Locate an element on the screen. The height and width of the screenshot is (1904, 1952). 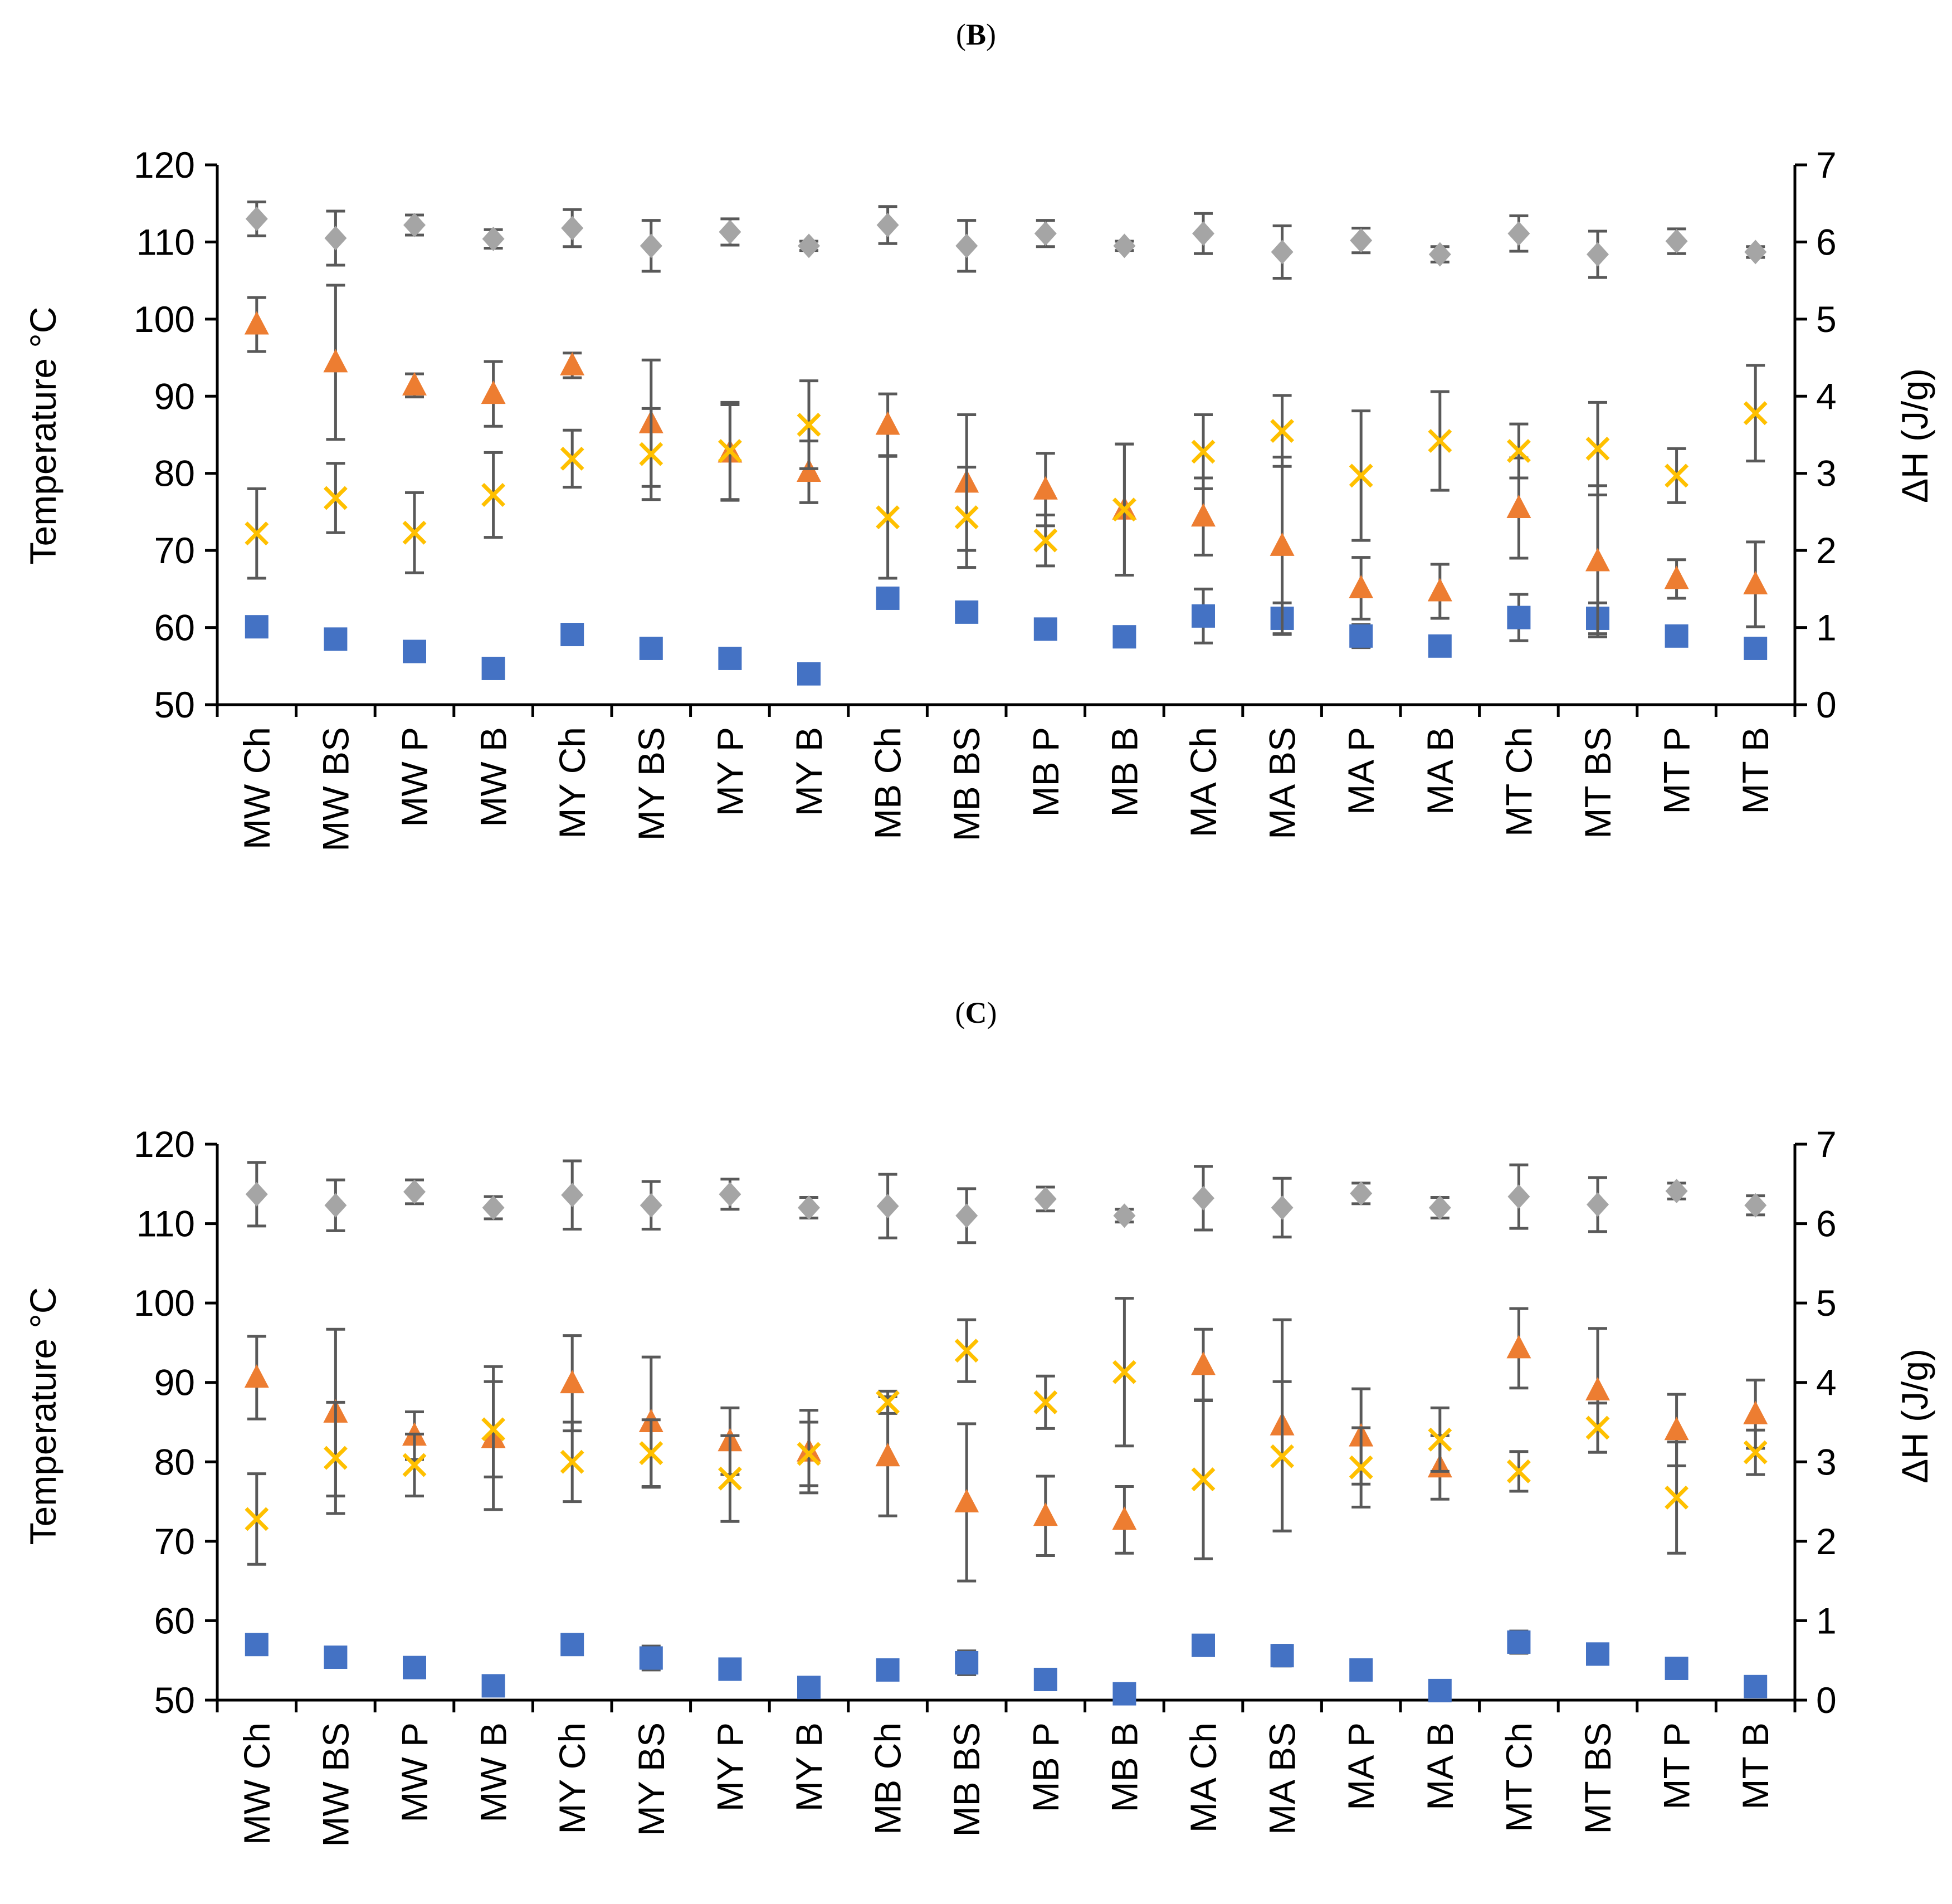
panel-b-x-tick-label: MY Ch is located at coordinates (572, 783).